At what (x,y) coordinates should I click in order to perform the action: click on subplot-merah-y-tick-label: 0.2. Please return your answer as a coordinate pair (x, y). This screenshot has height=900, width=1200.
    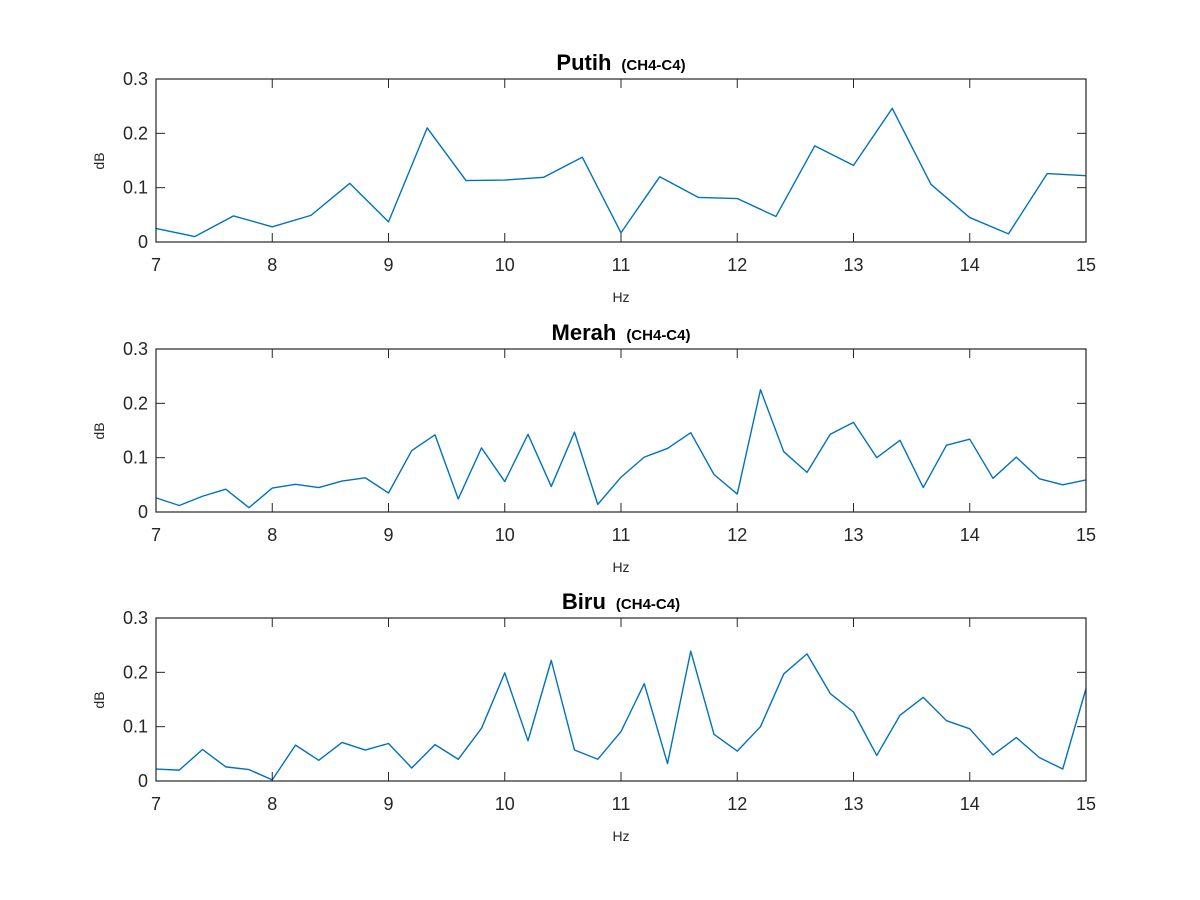
    Looking at the image, I should click on (135, 403).